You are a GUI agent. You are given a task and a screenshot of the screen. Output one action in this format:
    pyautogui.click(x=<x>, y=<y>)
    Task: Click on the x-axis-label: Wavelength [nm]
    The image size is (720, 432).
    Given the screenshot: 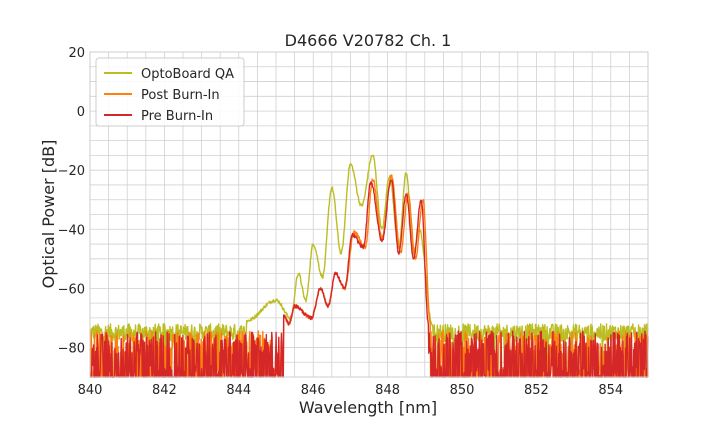 What is the action you would take?
    pyautogui.click(x=368, y=407)
    